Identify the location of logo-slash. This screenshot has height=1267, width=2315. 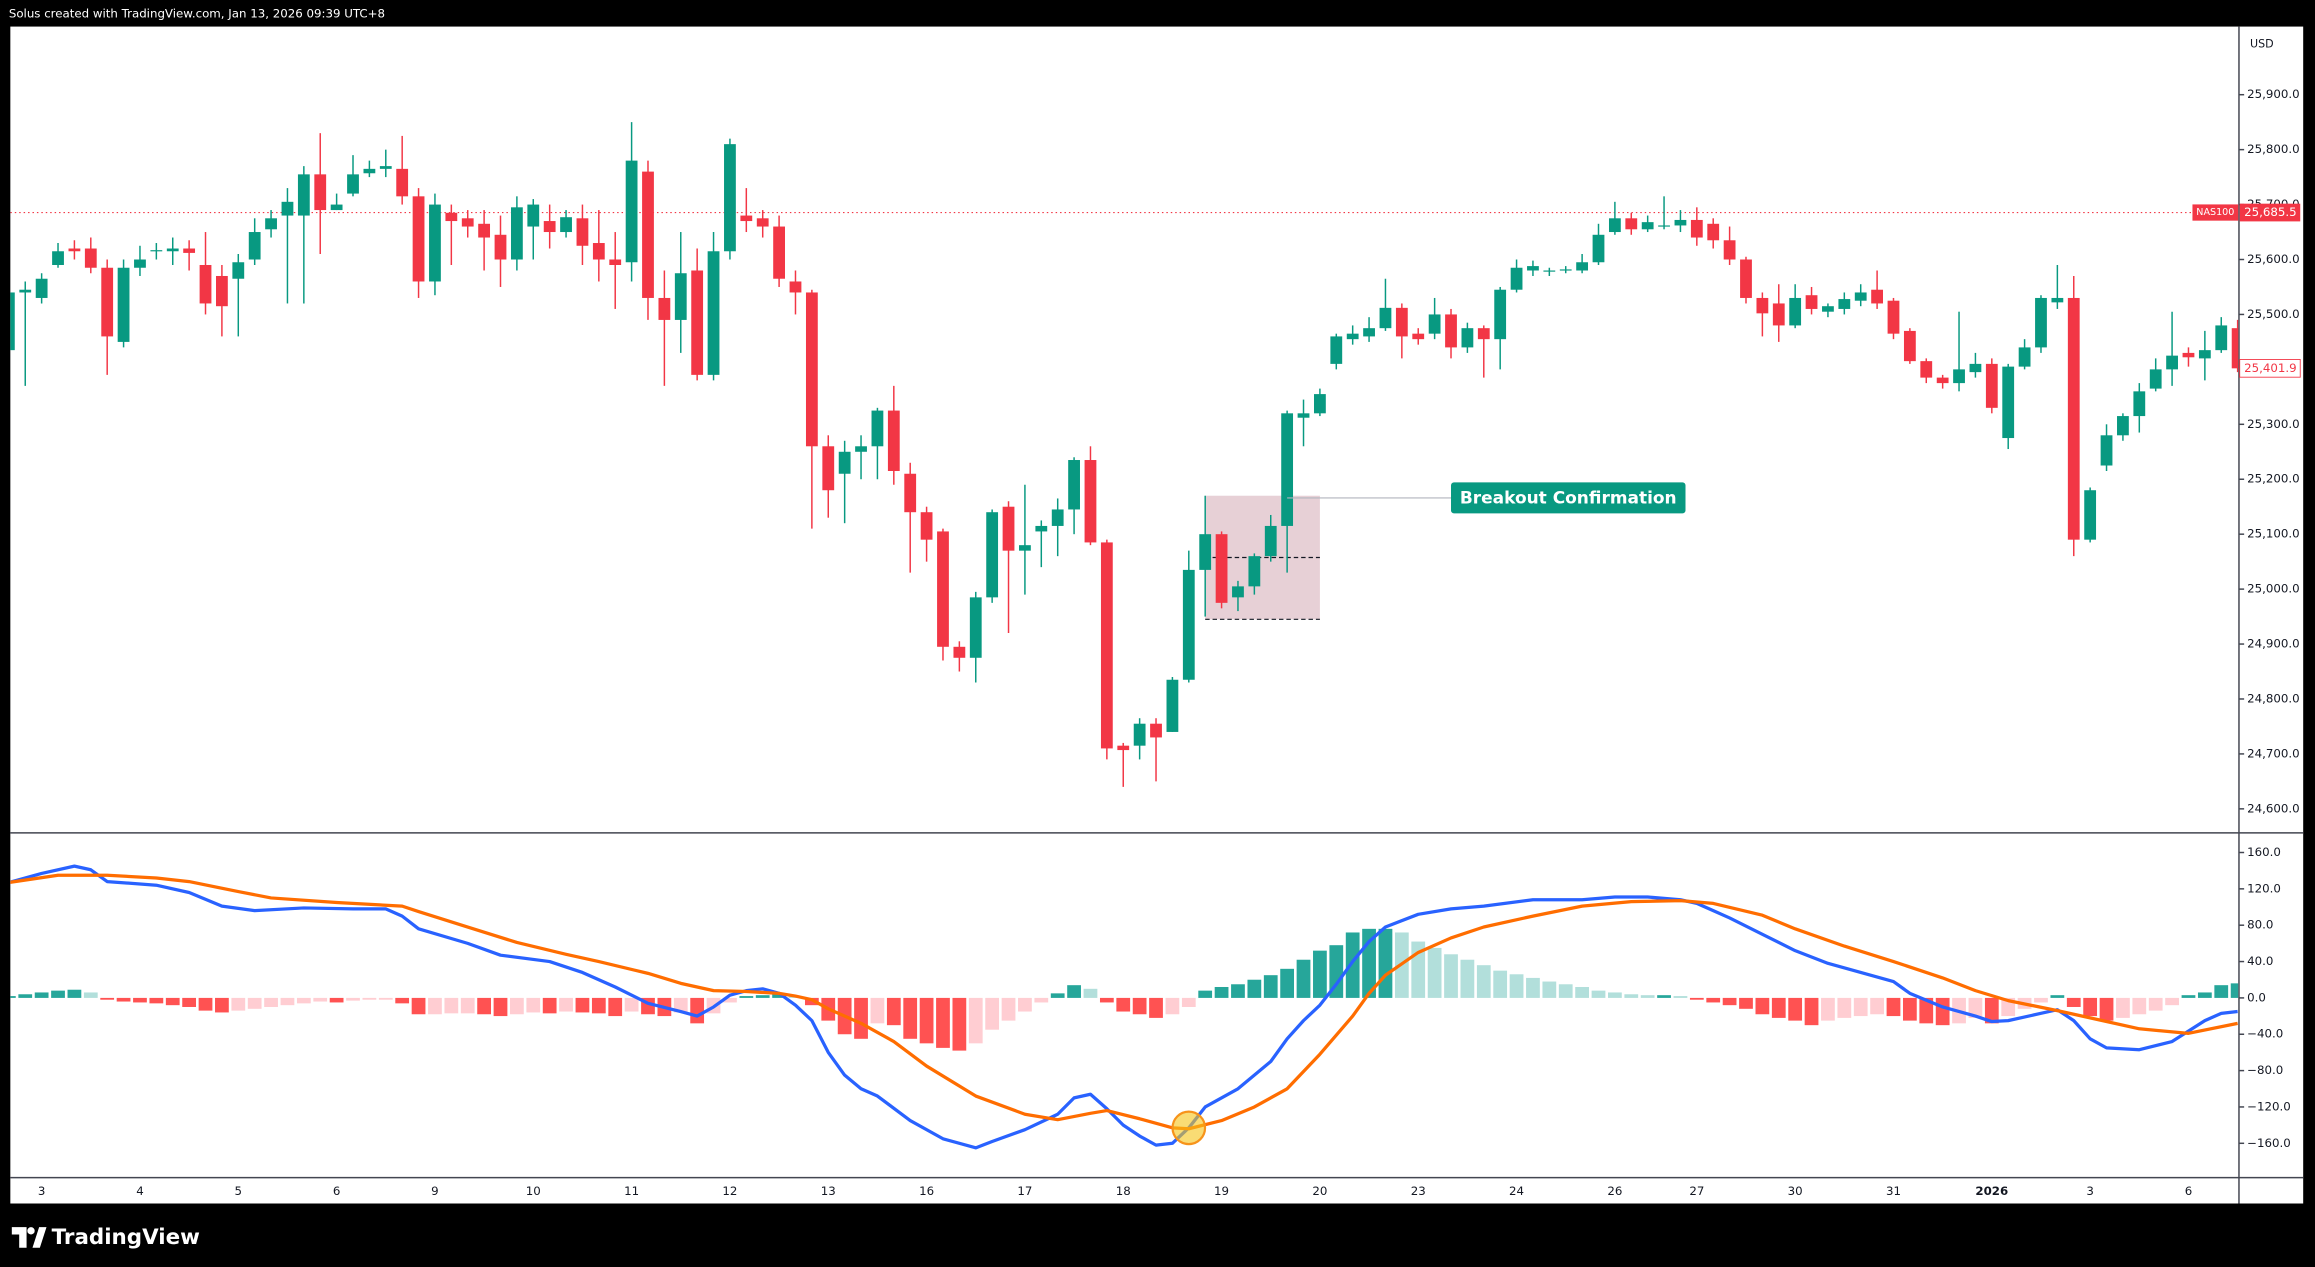
(39, 1237).